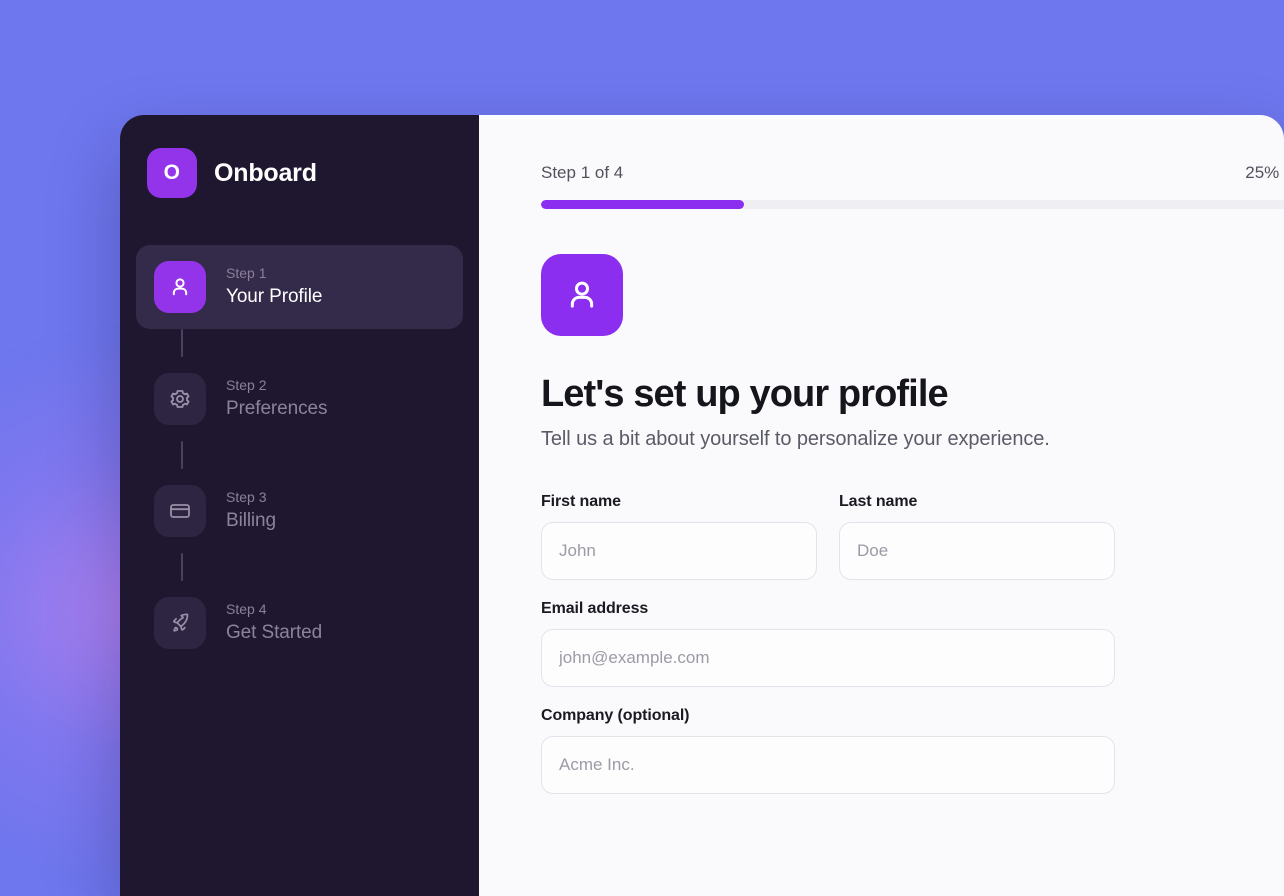  I want to click on email-input, so click(828, 658).